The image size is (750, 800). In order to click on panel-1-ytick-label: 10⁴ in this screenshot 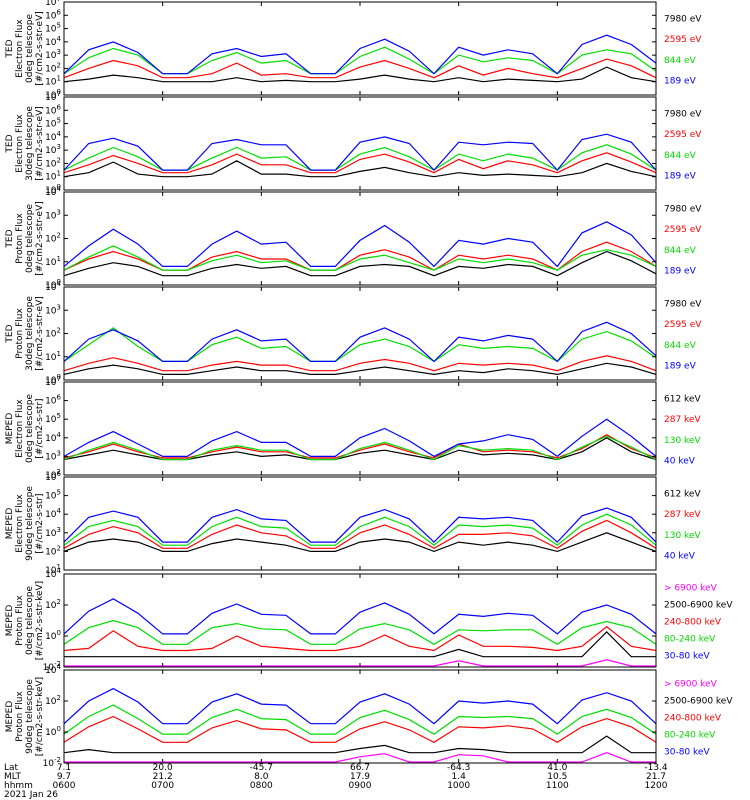, I will do `click(53, 41)`.